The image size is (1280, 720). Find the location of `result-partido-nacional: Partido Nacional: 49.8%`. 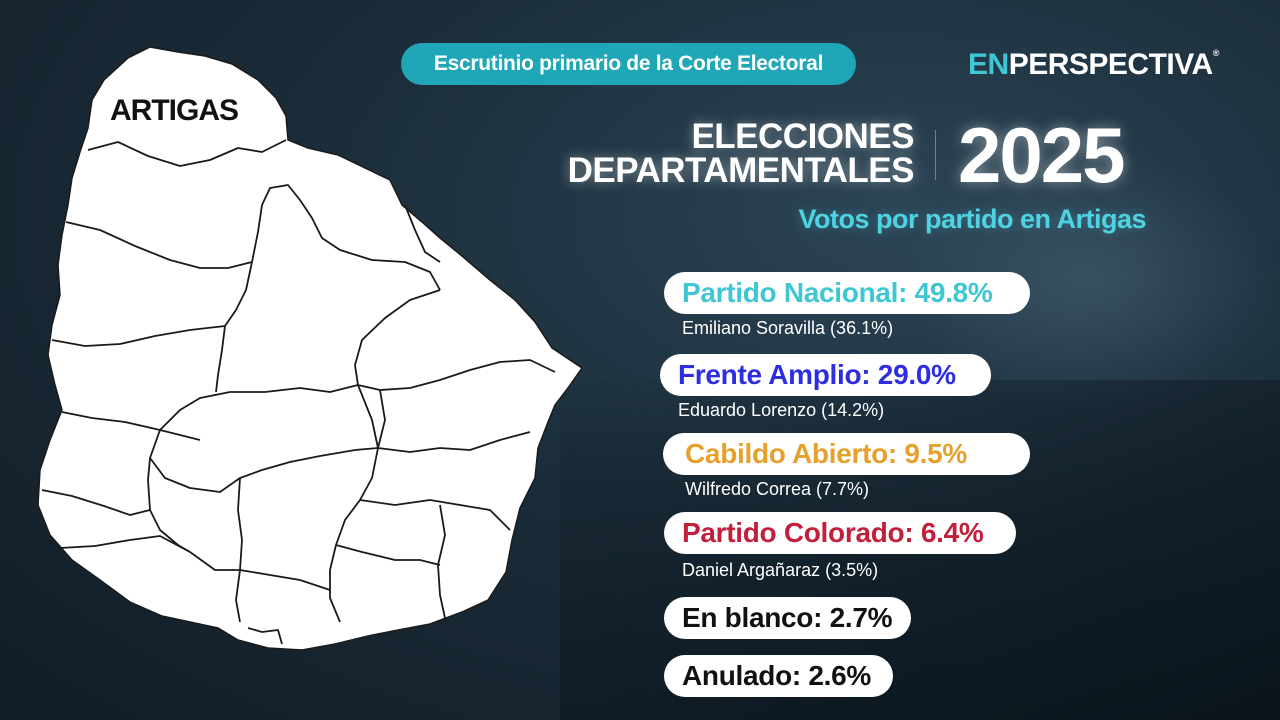

result-partido-nacional: Partido Nacional: 49.8% is located at coordinates (847, 293).